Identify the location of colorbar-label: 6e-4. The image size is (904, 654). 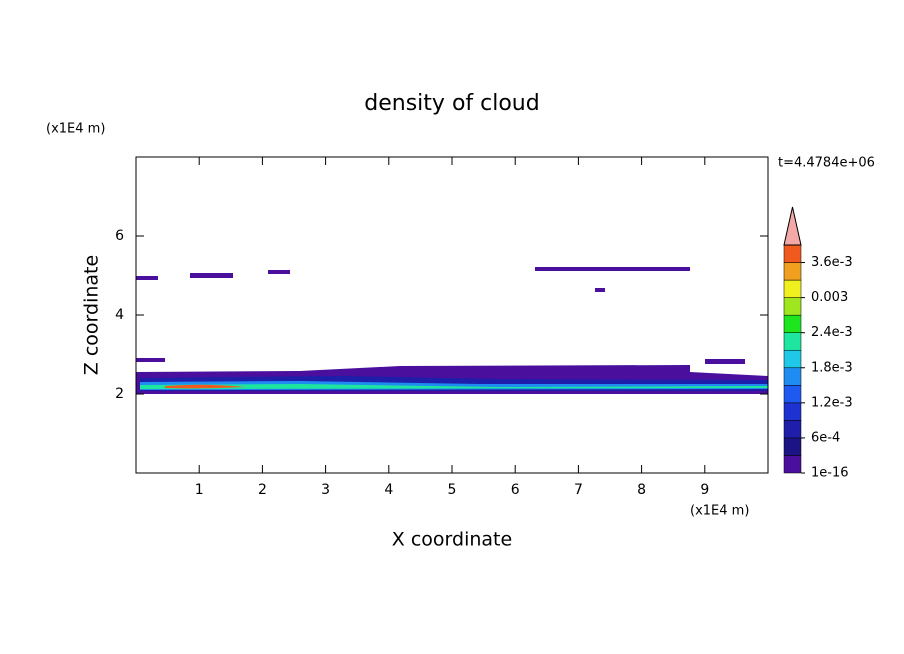
(825, 437).